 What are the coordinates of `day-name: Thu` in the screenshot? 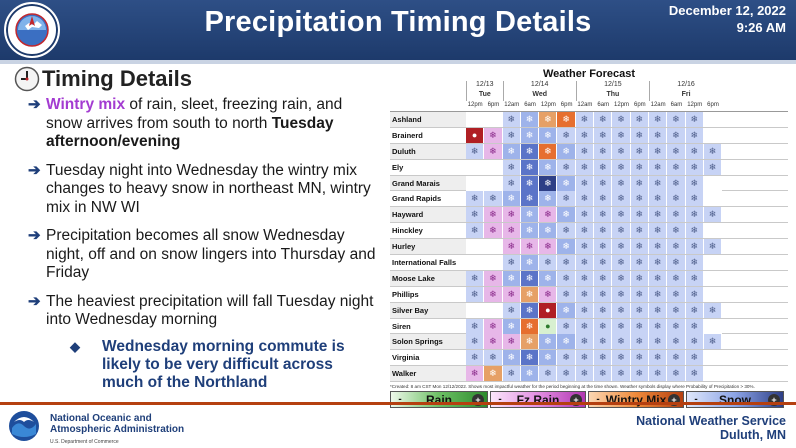 It's located at (612, 96).